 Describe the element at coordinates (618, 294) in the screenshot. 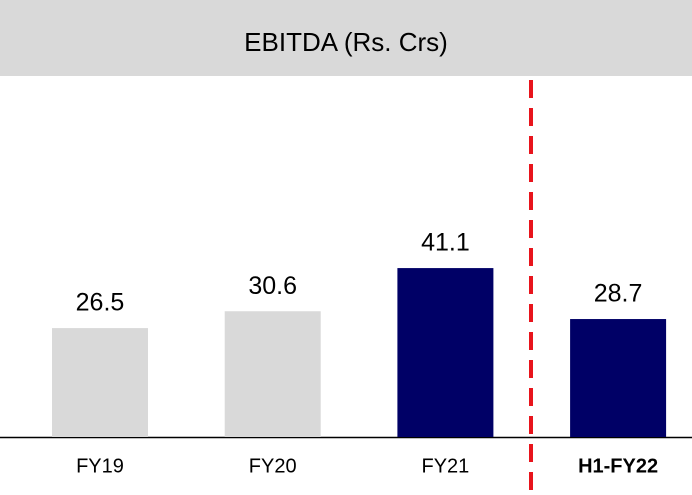

I see `value-label: 28.7` at that location.